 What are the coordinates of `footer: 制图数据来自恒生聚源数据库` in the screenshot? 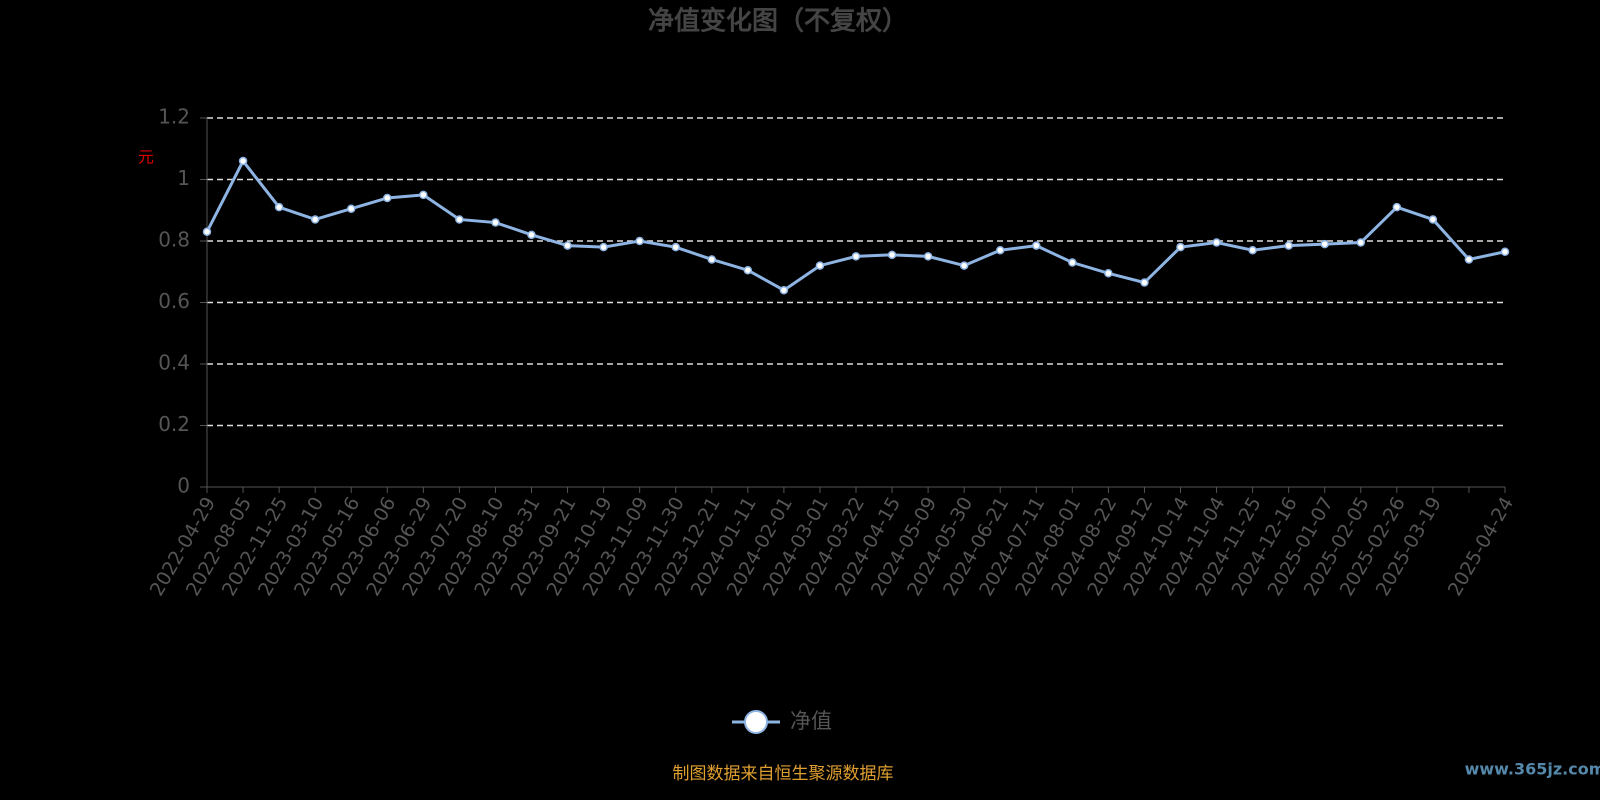 It's located at (783, 774).